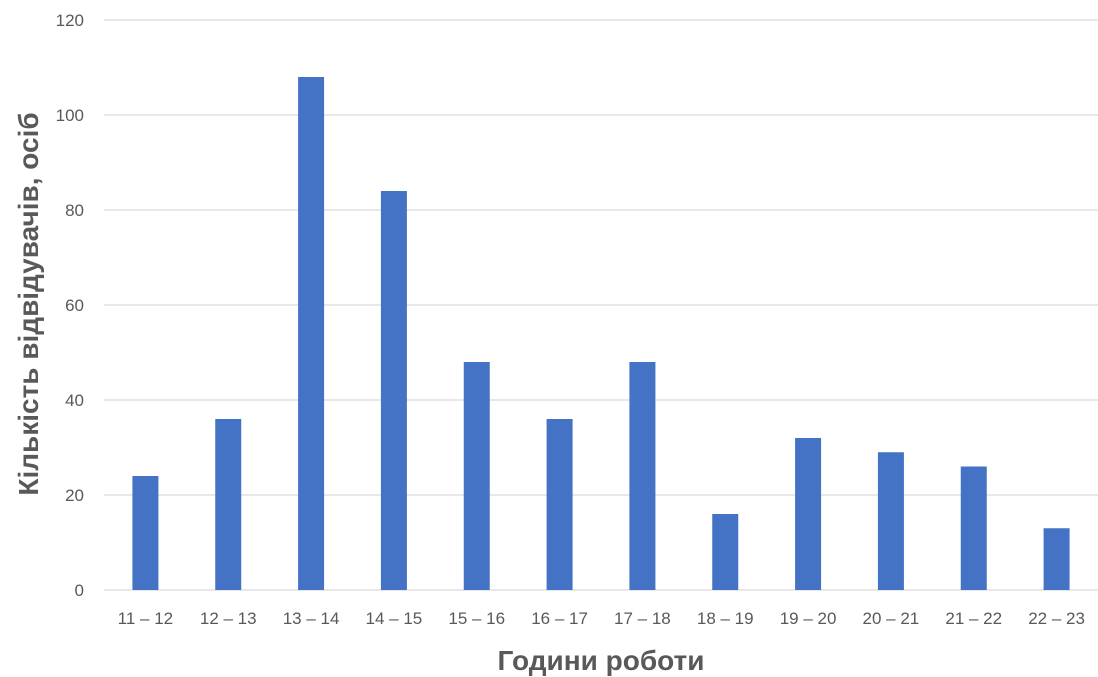  Describe the element at coordinates (79, 590) in the screenshot. I see `y-tick-label: 0` at that location.